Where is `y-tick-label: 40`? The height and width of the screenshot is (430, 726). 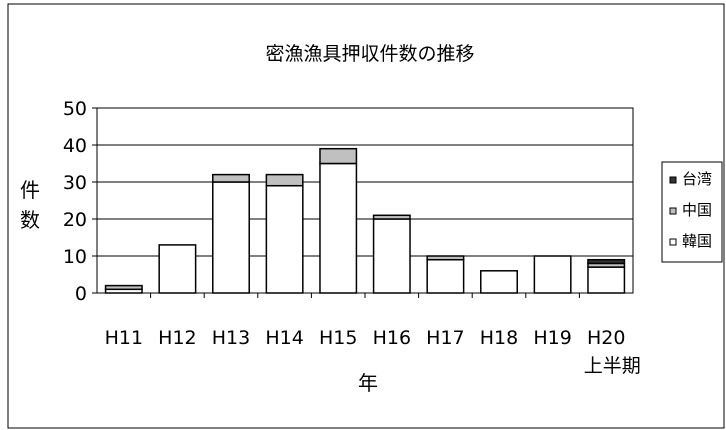 y-tick-label: 40 is located at coordinates (75, 146).